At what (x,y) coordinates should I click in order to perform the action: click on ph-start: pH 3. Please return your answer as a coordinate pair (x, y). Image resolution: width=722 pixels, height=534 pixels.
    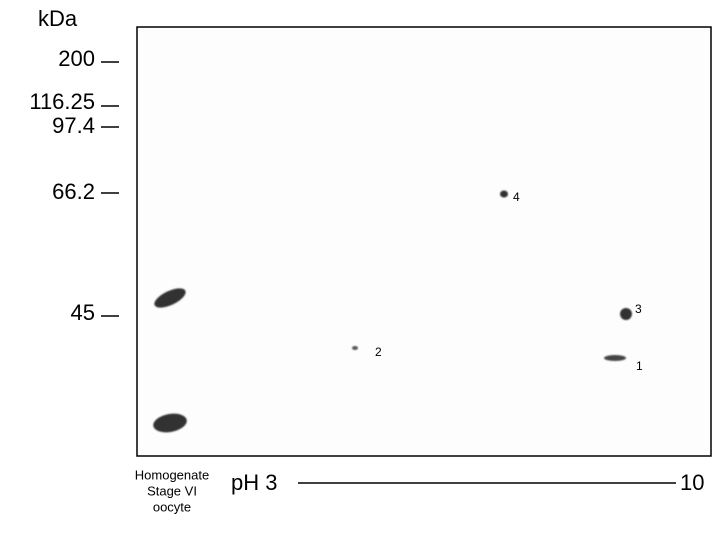
    Looking at the image, I should click on (254, 482).